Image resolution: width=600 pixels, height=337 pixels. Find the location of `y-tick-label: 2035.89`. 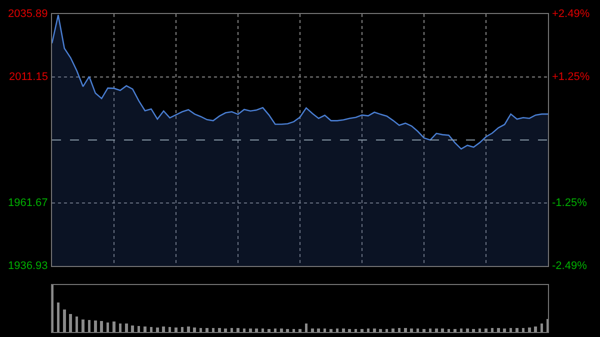

y-tick-label: 2035.89 is located at coordinates (28, 14).